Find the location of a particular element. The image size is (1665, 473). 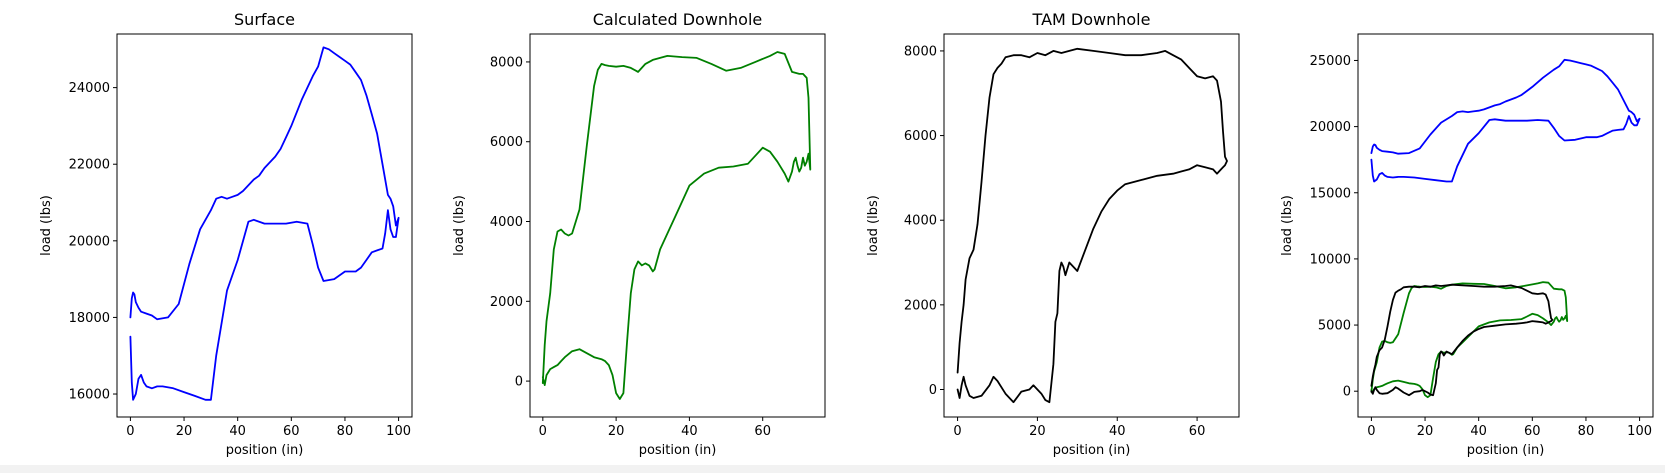

y-tick-label: 22000 is located at coordinates (89, 165).